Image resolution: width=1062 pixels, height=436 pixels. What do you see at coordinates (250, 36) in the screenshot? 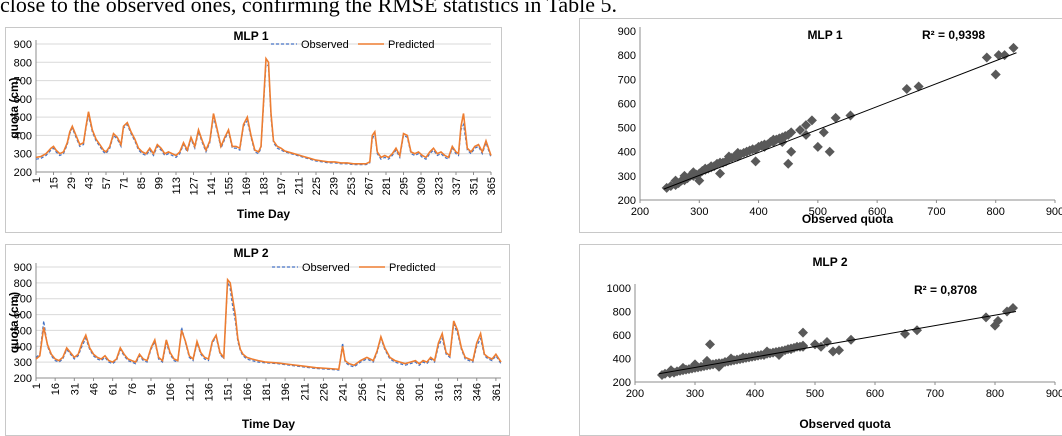
I see `chart-title: MLP 1` at bounding box center [250, 36].